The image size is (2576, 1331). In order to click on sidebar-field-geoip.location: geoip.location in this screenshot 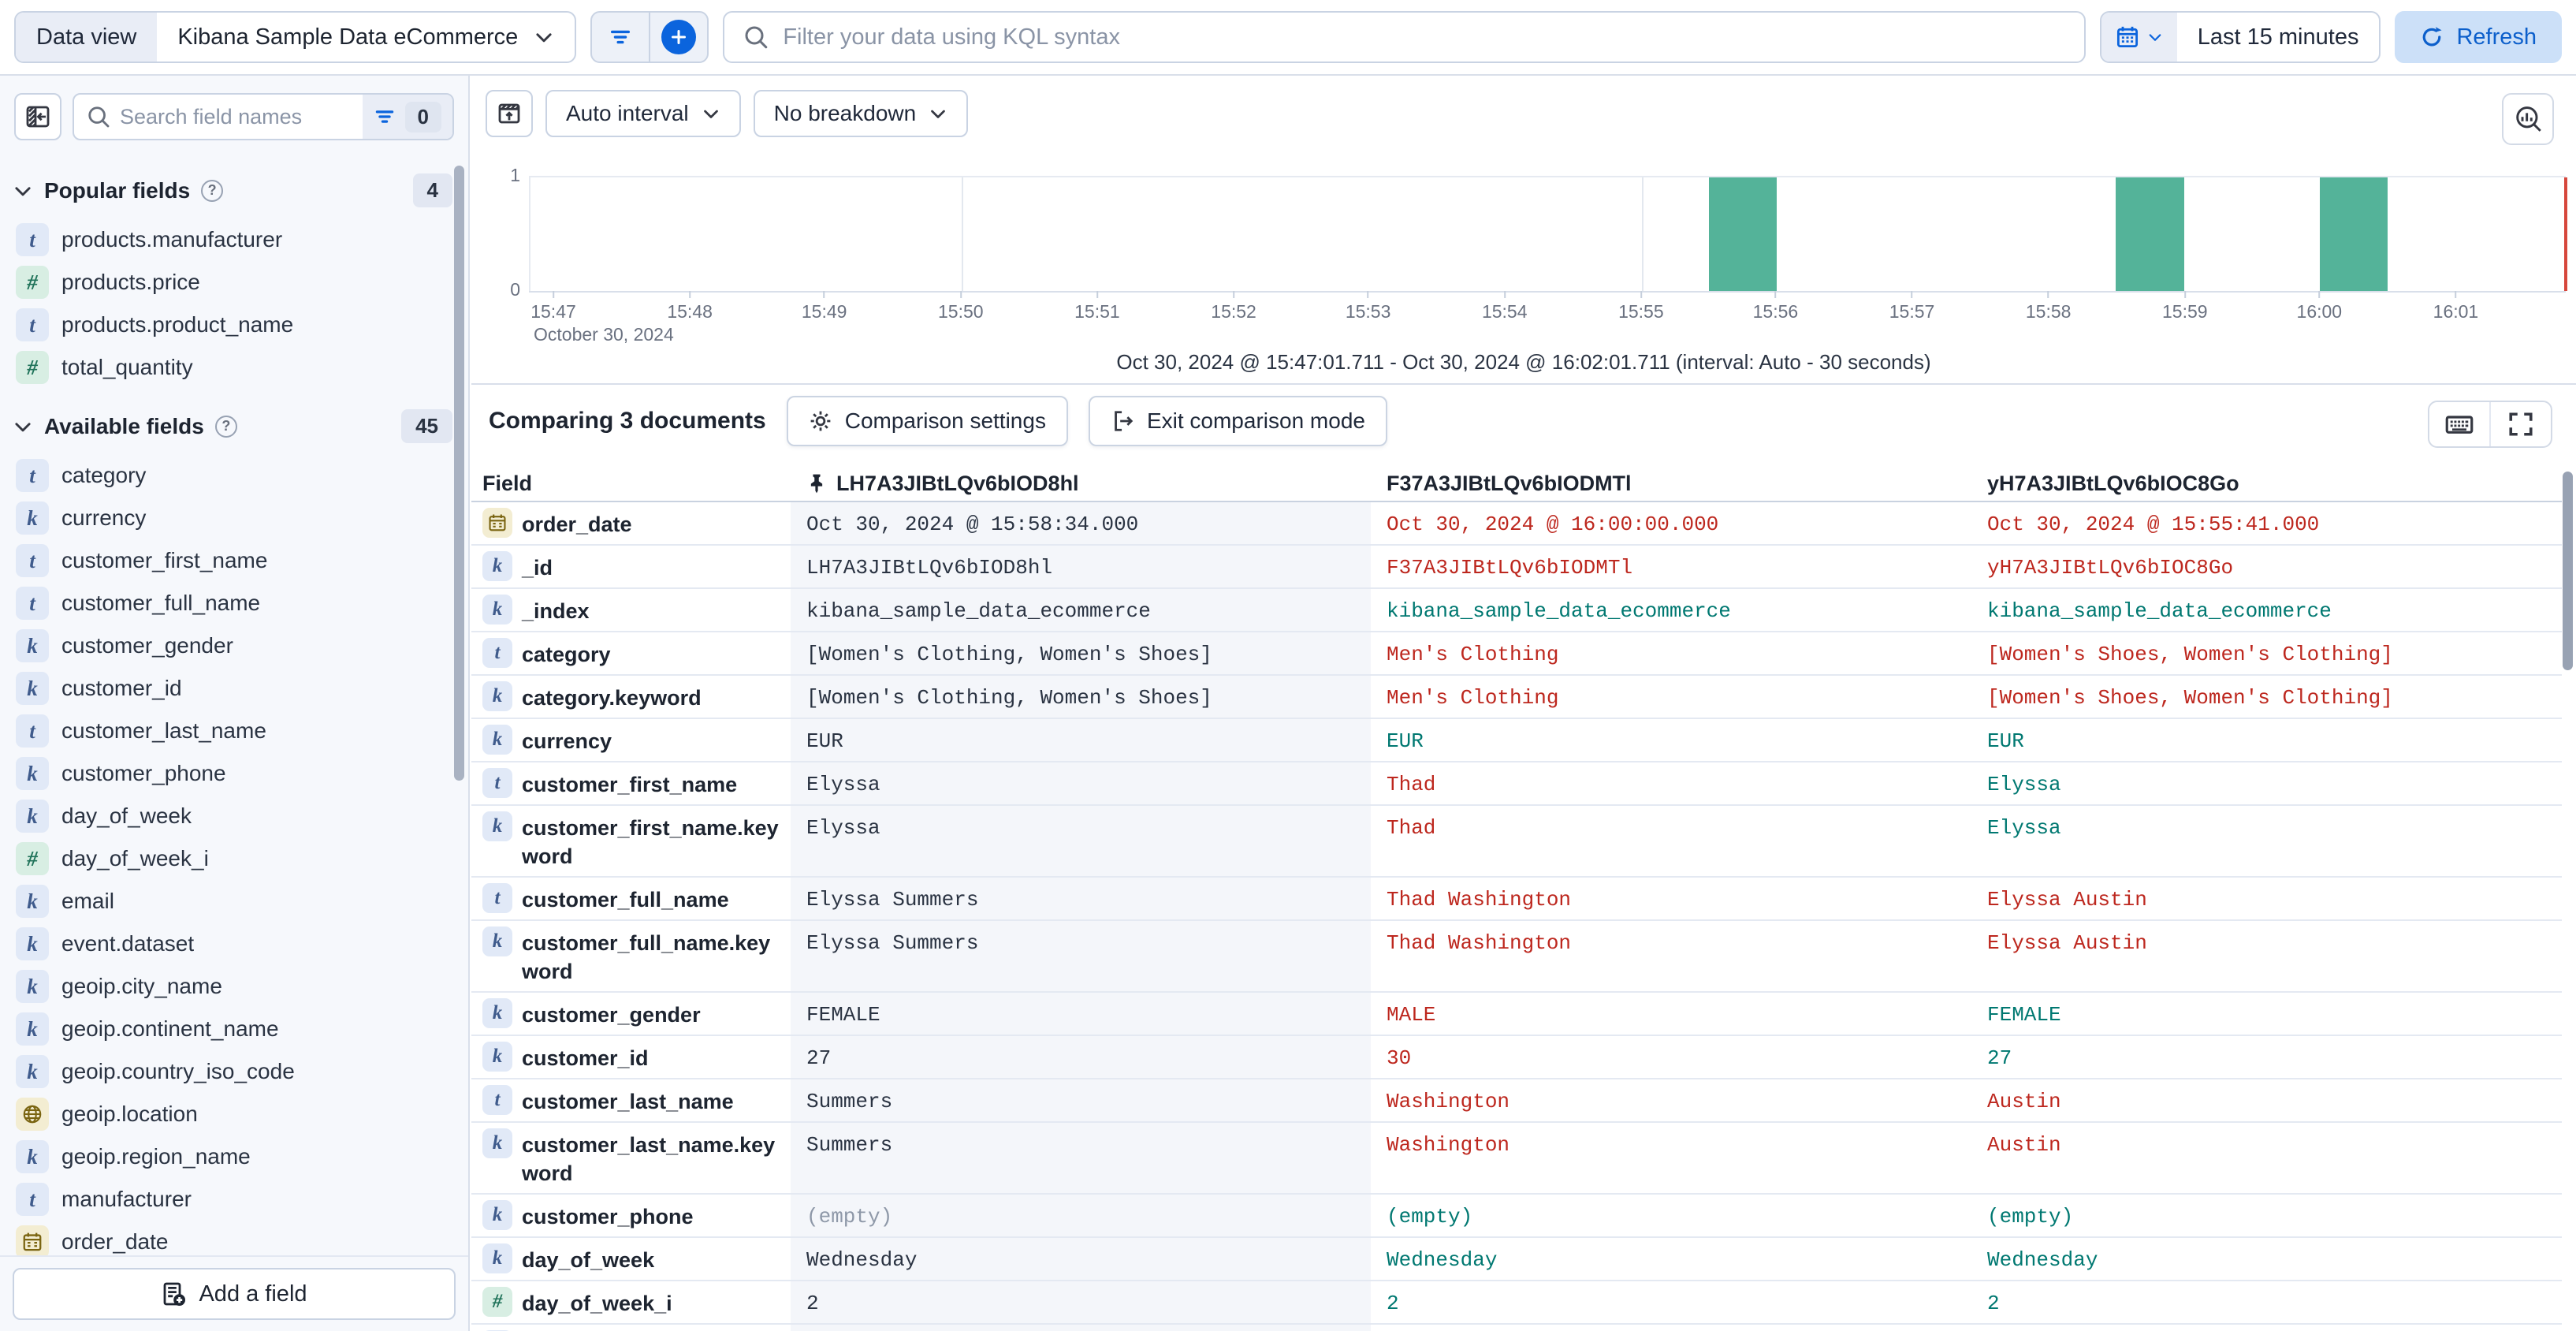, I will do `click(234, 1114)`.